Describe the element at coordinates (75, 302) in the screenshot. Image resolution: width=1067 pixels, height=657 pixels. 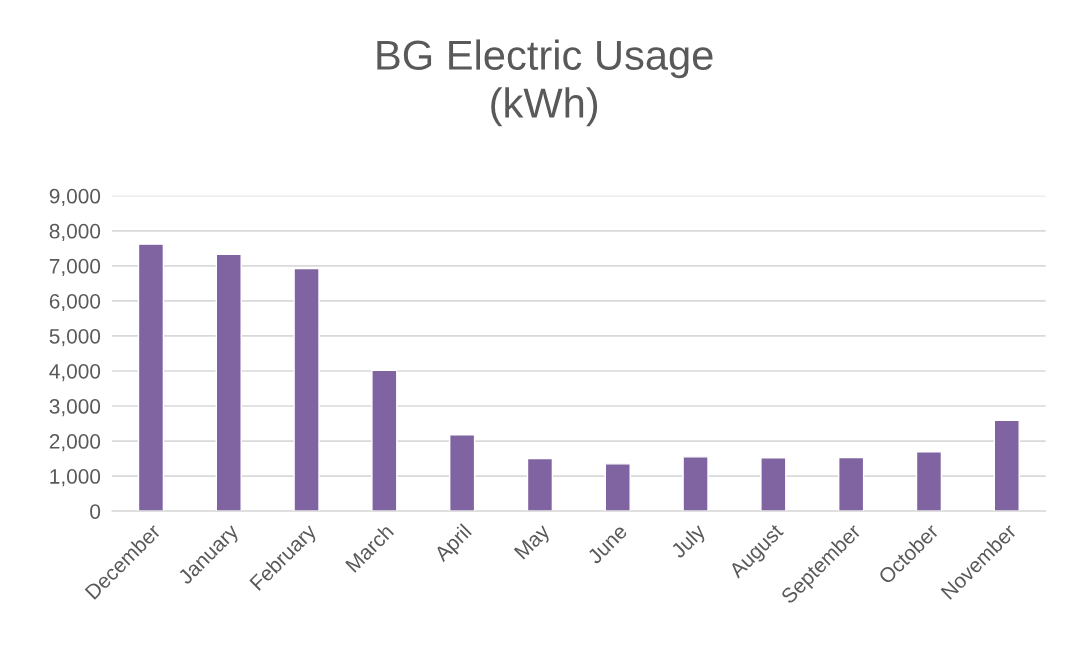
I see `y-tick-label: 6,000` at that location.